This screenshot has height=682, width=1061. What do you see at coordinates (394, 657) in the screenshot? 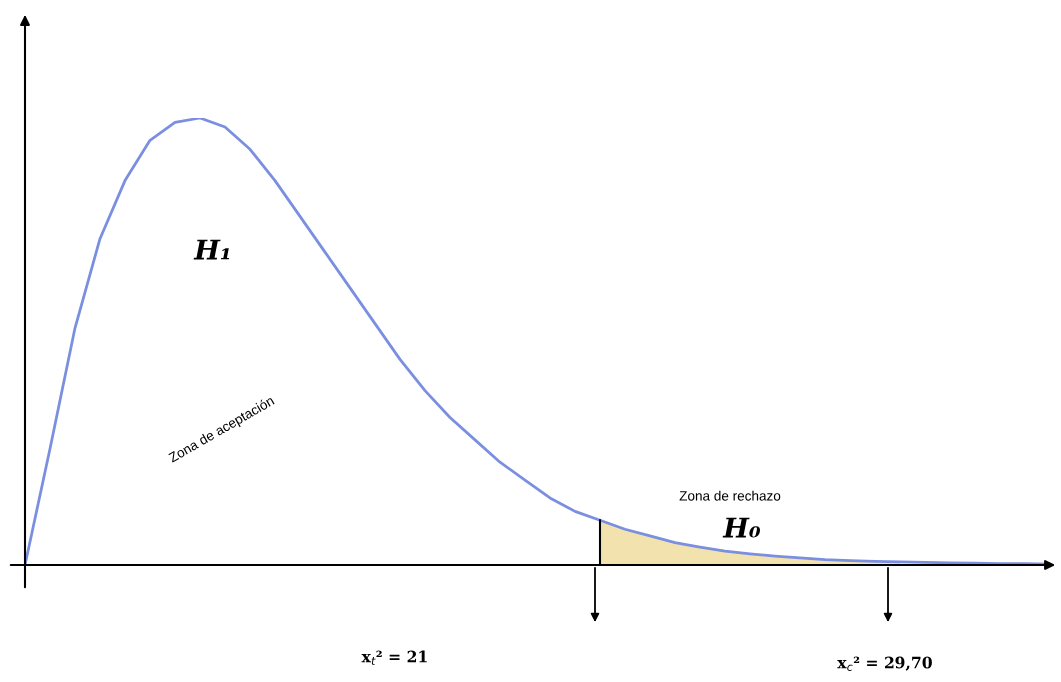
I see `text: x$_{t}$² = 21` at bounding box center [394, 657].